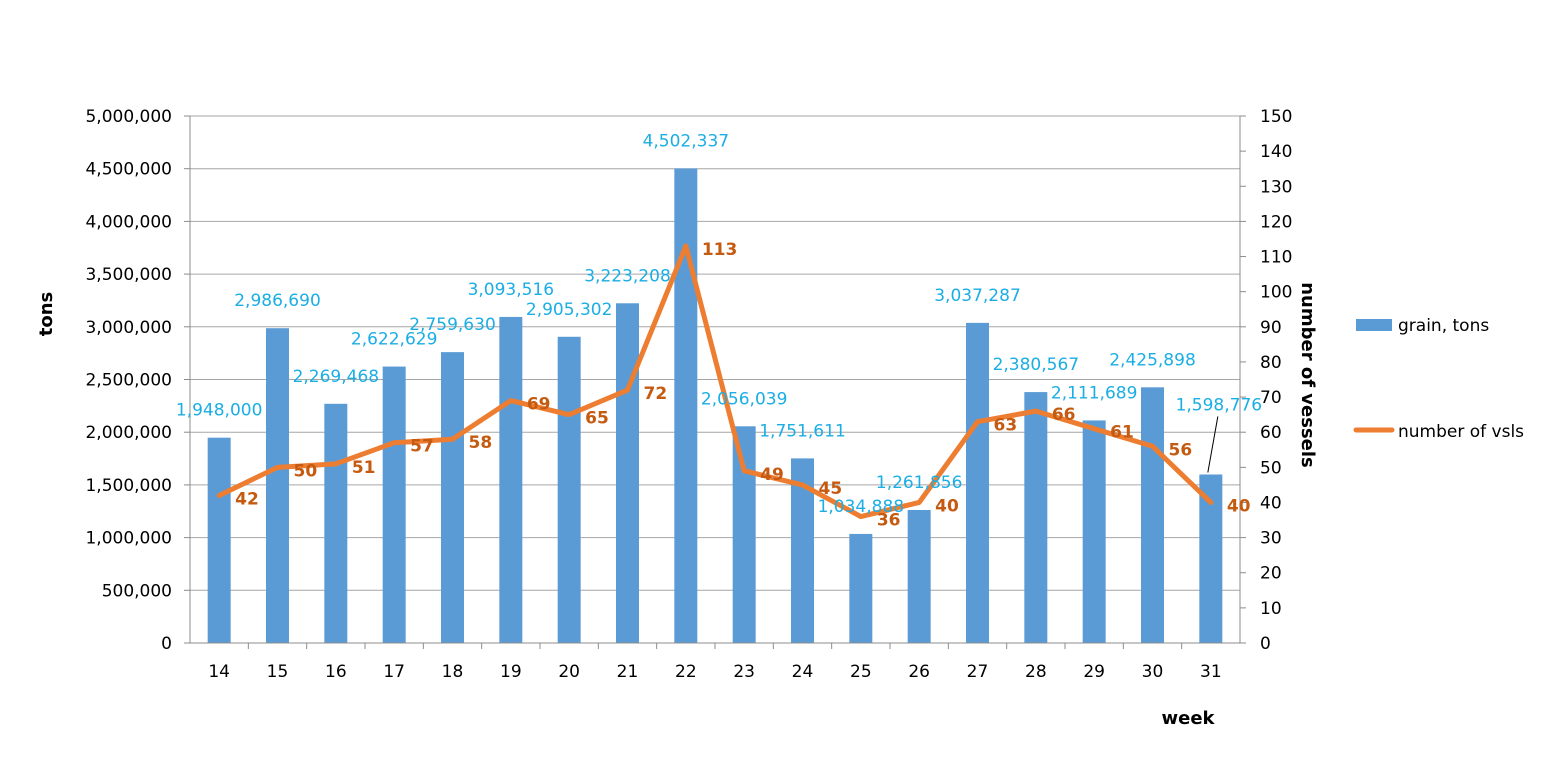  Describe the element at coordinates (628, 672) in the screenshot. I see `x-tick-label: 21` at that location.